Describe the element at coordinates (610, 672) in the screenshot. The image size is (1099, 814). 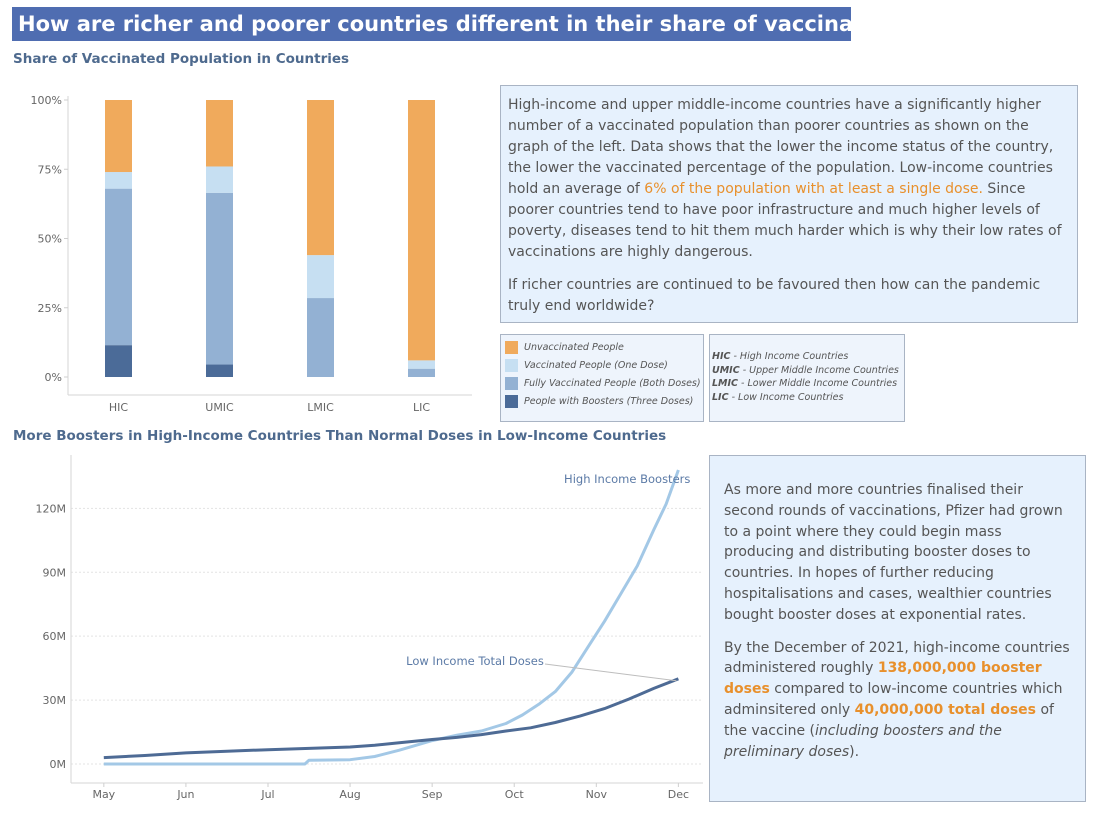
I see `annotation-leader-line` at that location.